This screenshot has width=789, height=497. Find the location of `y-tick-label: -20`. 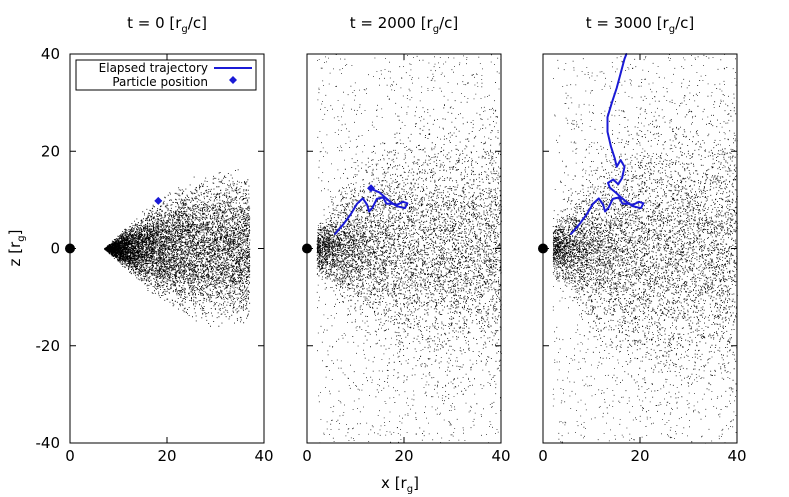

y-tick-label: -20 is located at coordinates (48, 346).